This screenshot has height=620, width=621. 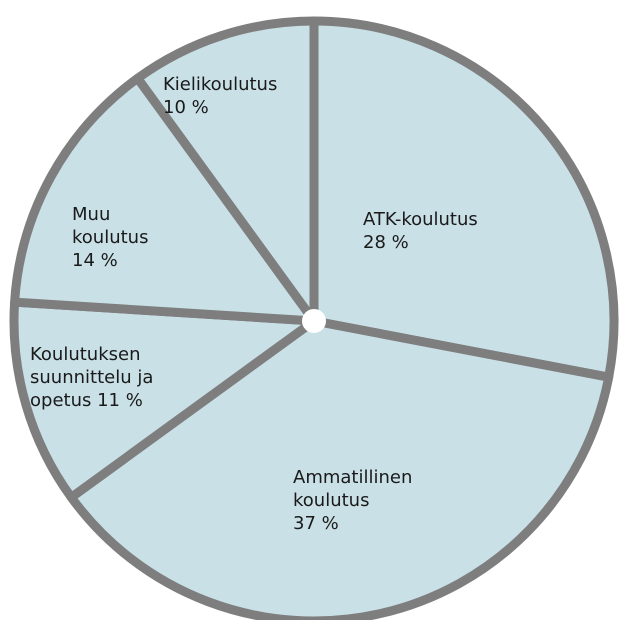 I want to click on category-name: ATK-koulutus, so click(x=420, y=219).